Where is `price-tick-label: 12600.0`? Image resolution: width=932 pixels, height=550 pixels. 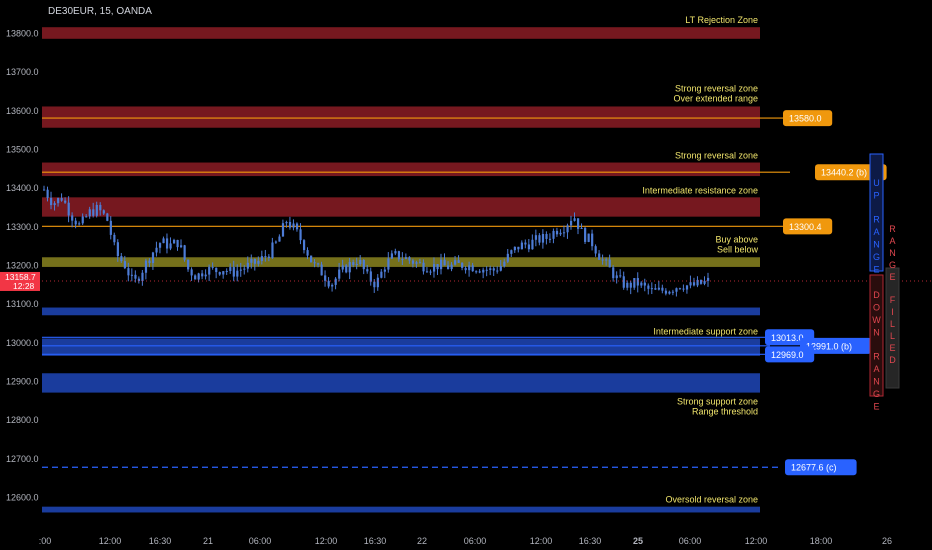
price-tick-label: 12600.0 is located at coordinates (22, 498).